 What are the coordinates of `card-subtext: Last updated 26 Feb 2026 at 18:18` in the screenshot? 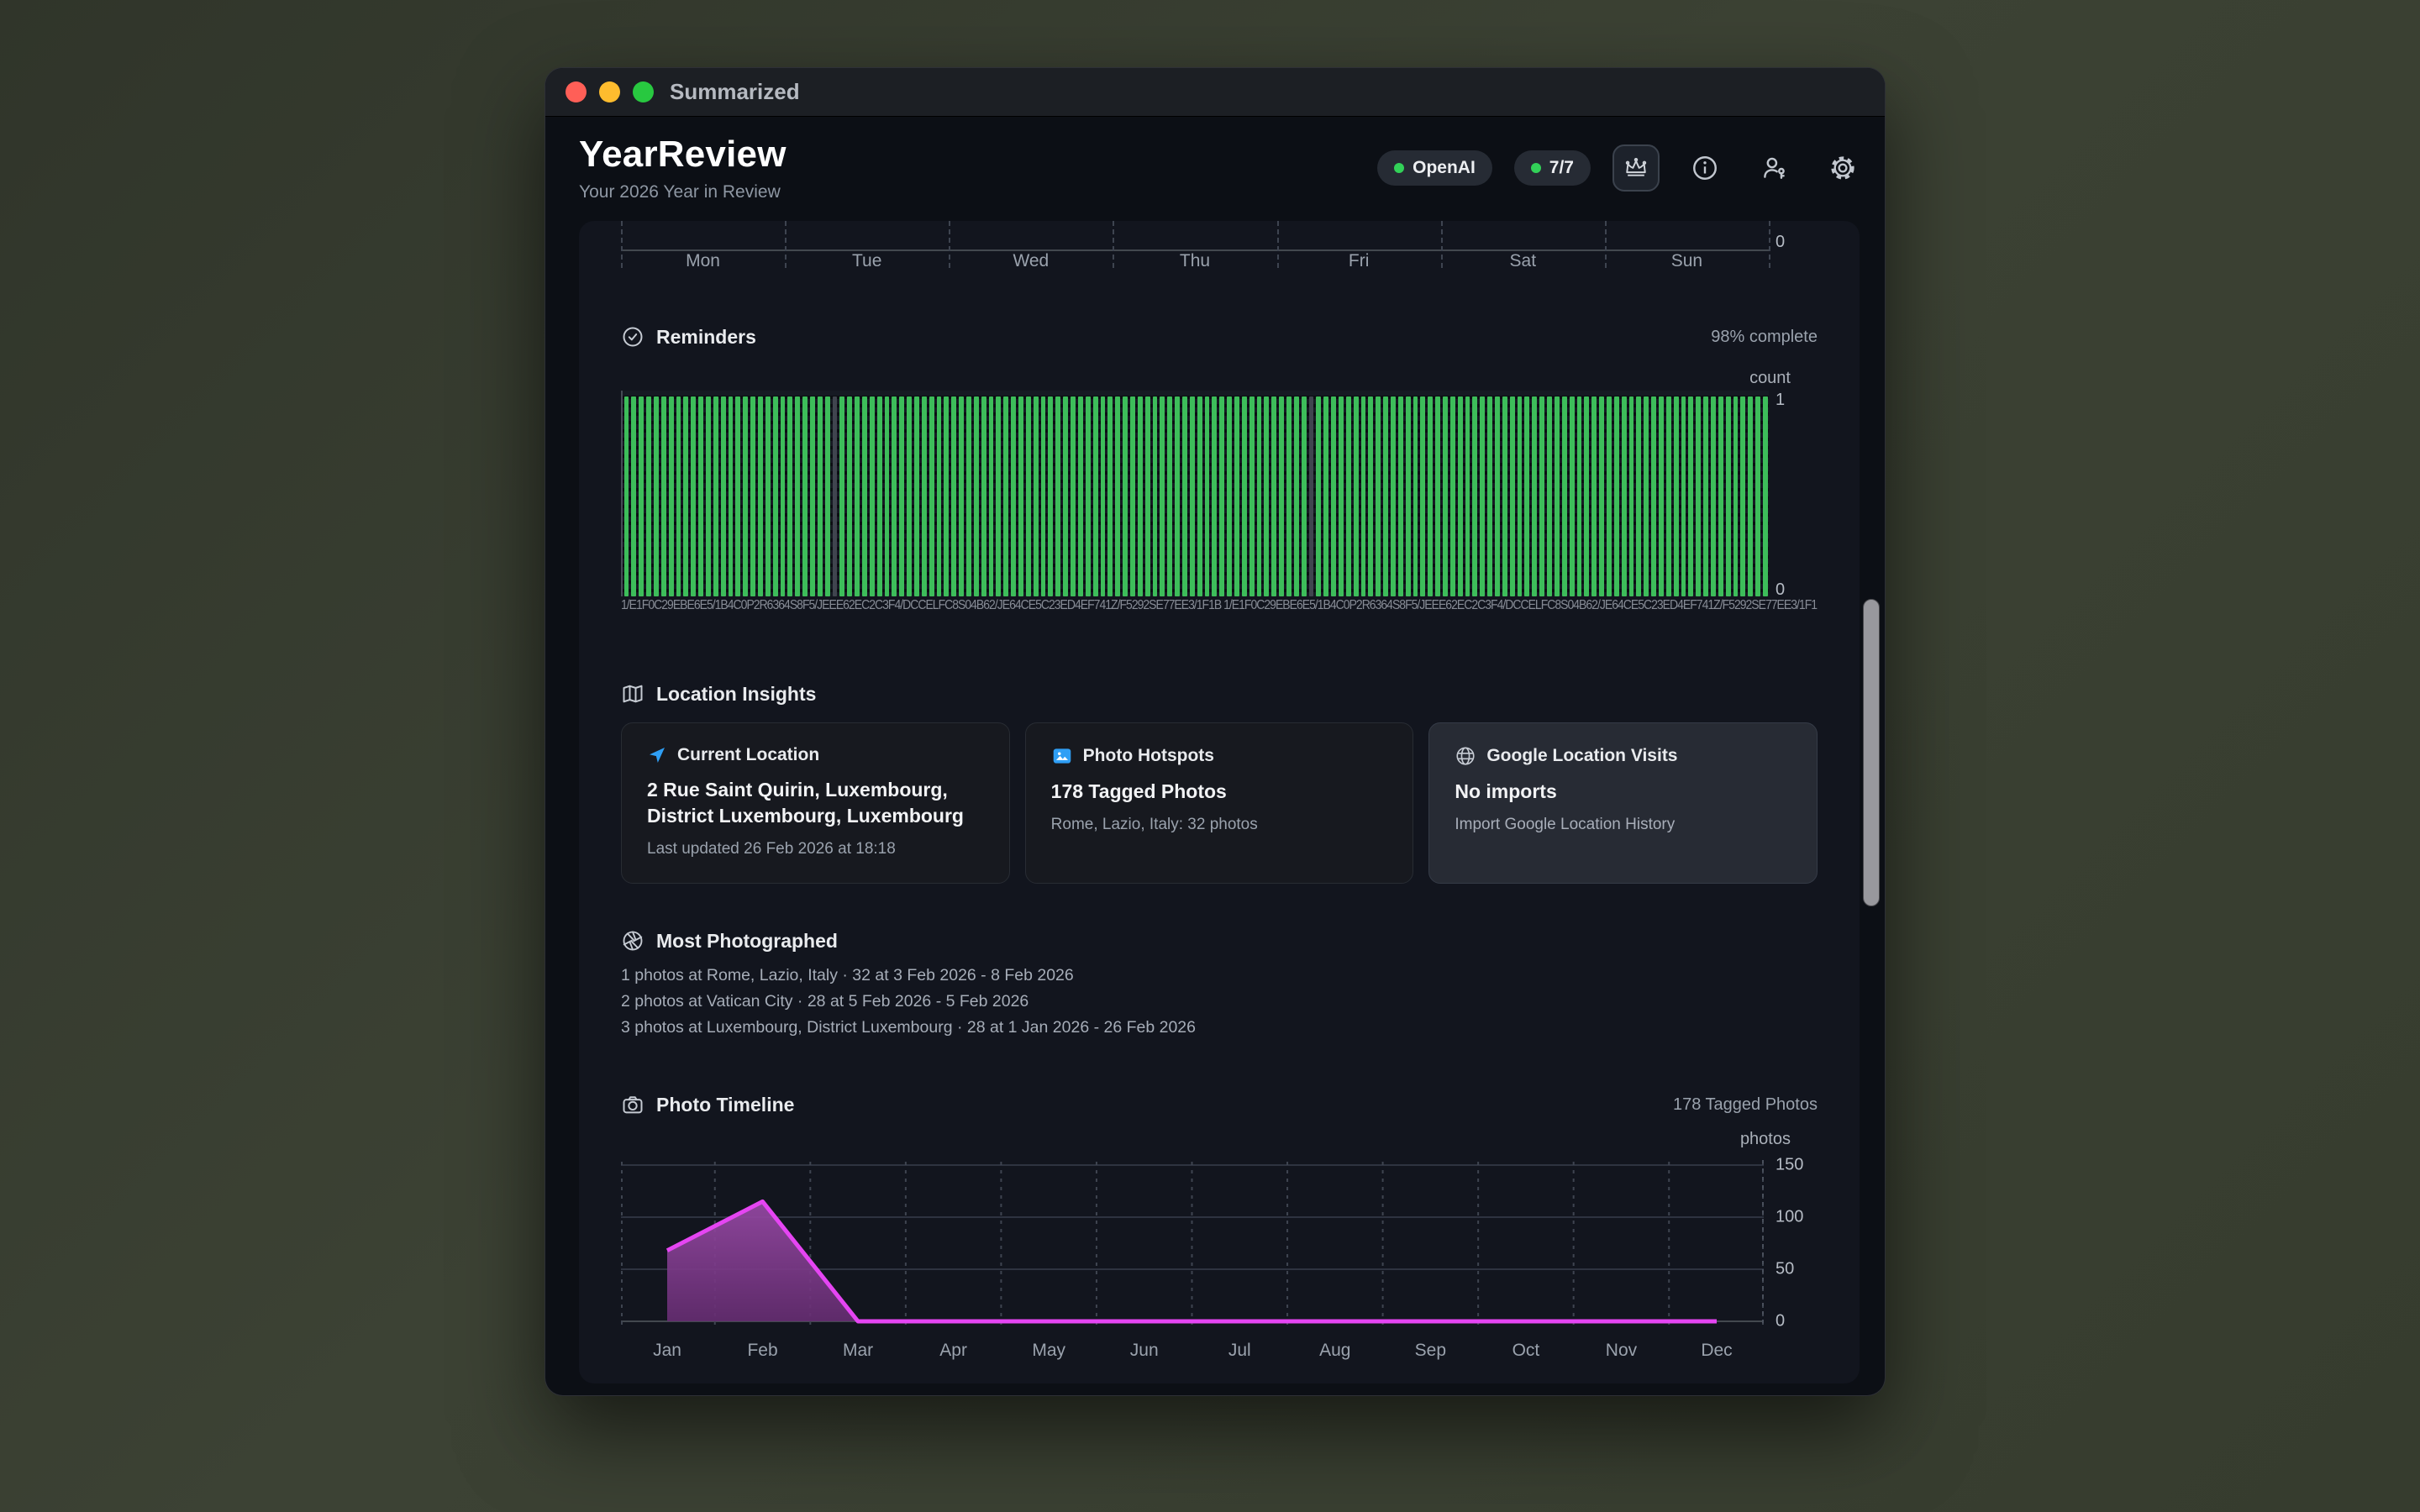 It's located at (771, 849).